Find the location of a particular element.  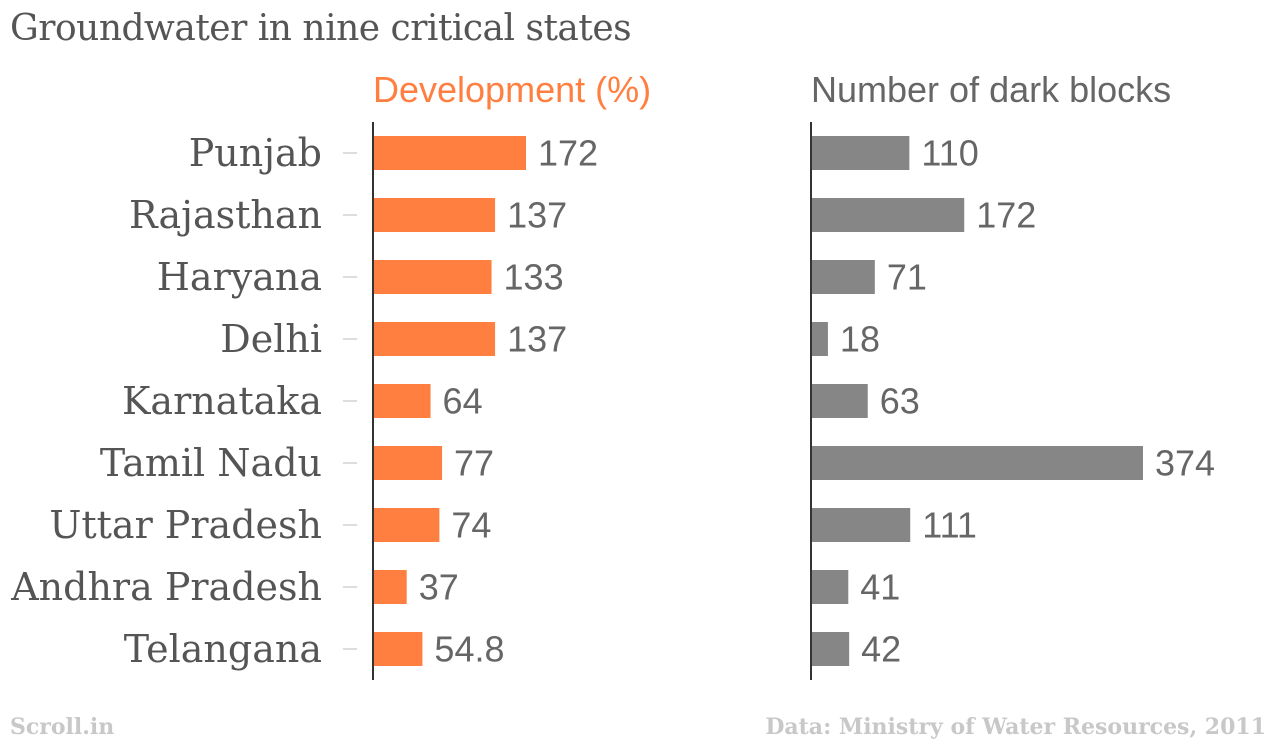

data-credit: Data: Ministry of Water Resources, 2011 is located at coordinates (1015, 727).